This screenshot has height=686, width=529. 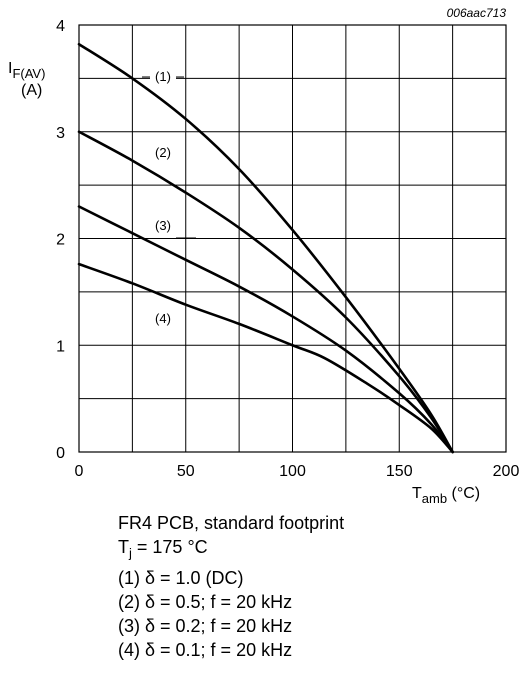 What do you see at coordinates (417, 493) in the screenshot?
I see `x-axis-symbol: T` at bounding box center [417, 493].